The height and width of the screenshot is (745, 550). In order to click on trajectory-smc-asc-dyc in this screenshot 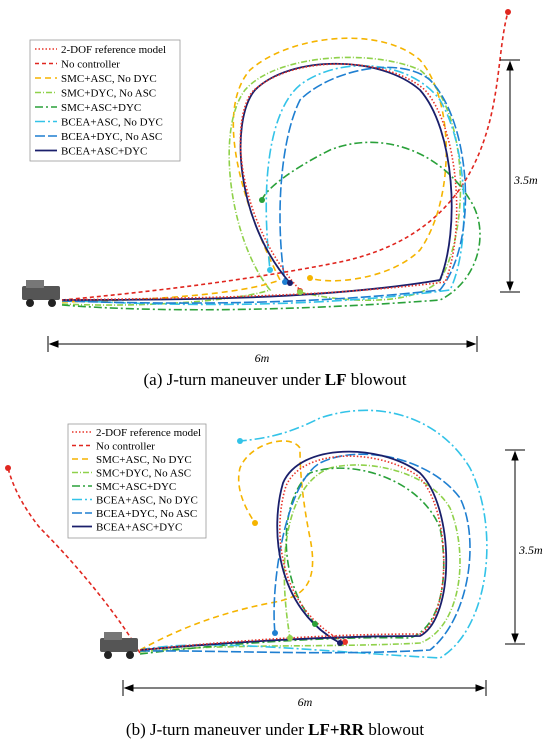, I will do `click(292, 561)`.